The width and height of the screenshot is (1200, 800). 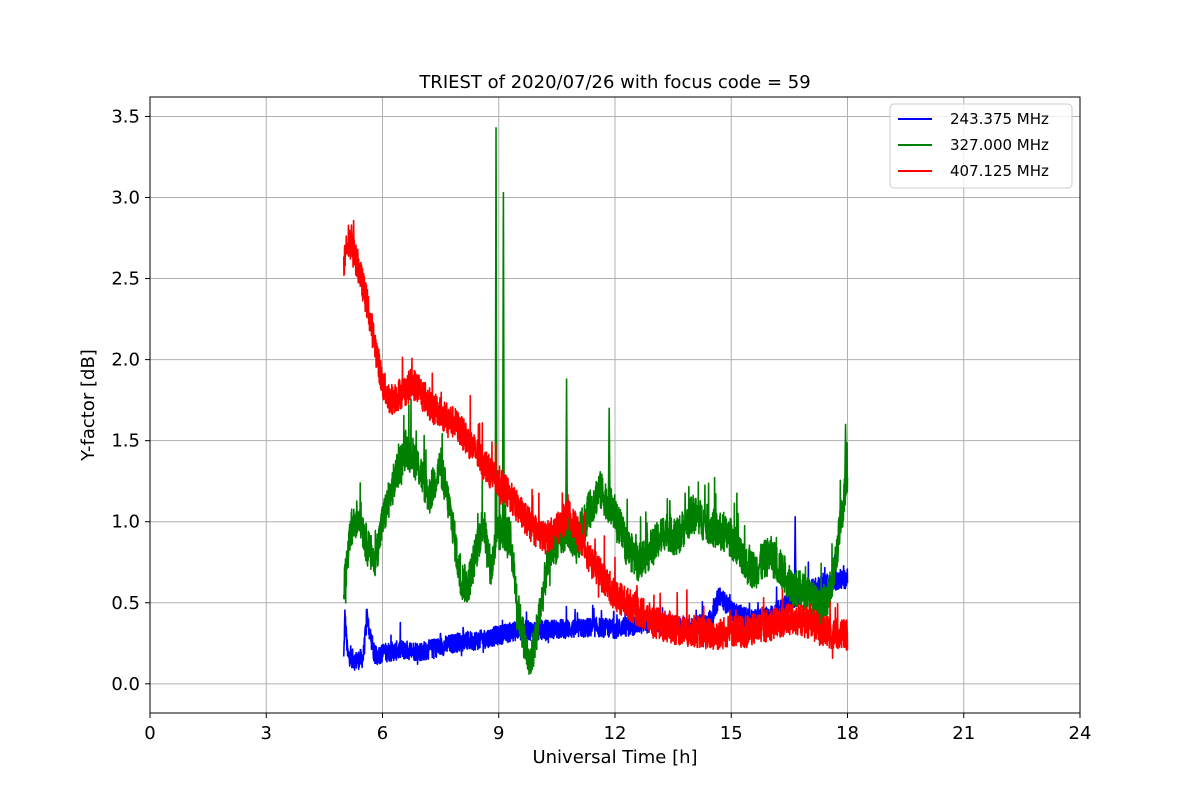 I want to click on legend-label: 407.125 MHz, so click(x=999, y=171).